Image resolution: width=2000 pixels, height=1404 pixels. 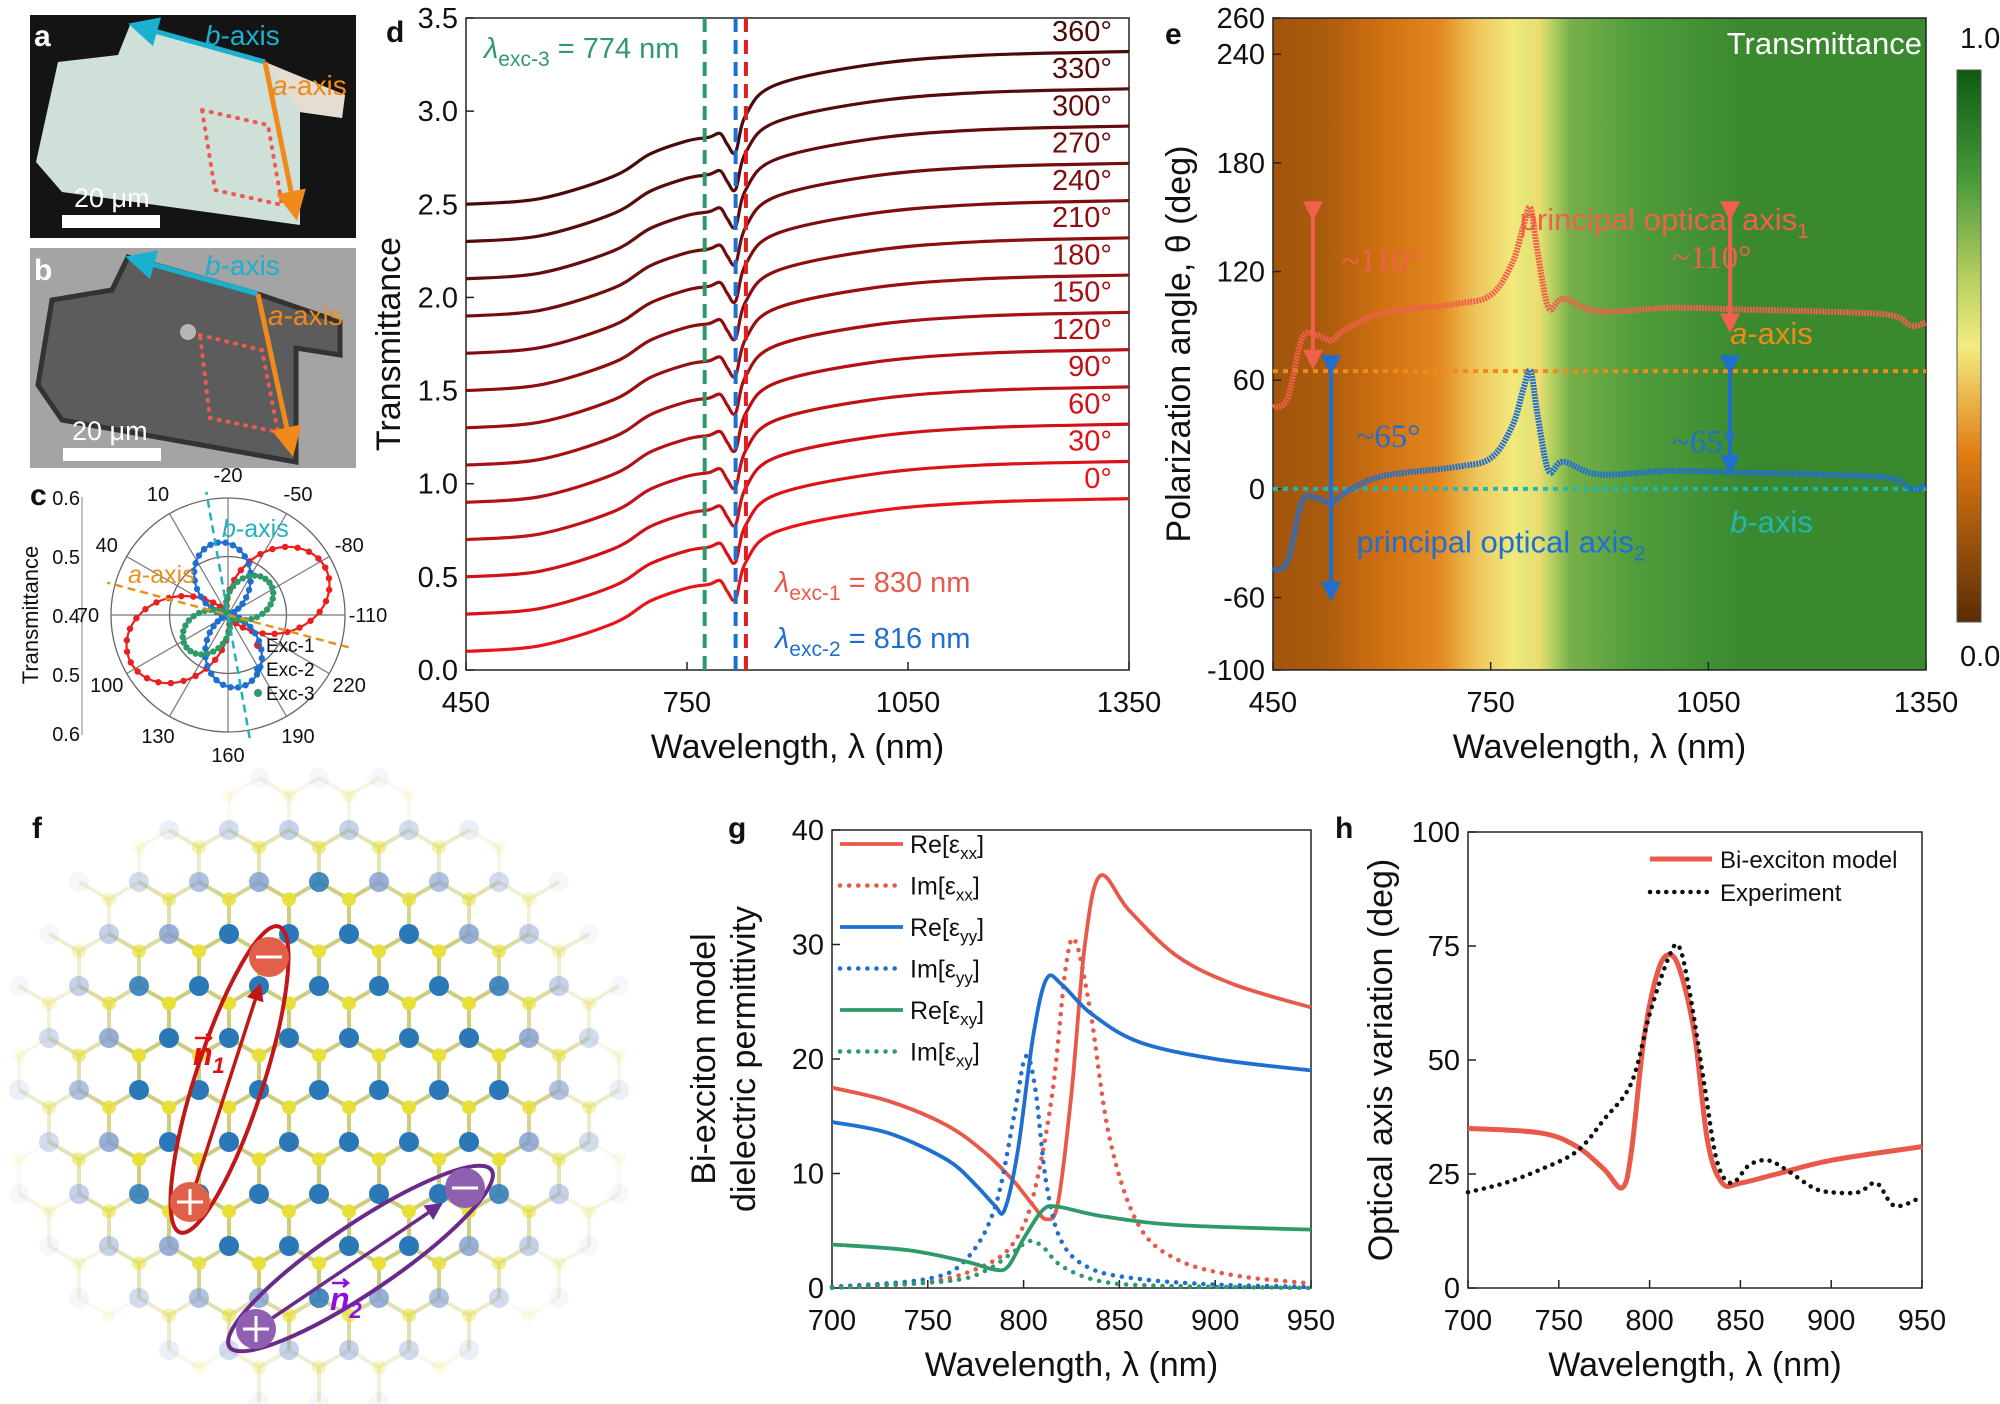 I want to click on angle-label: 360°, so click(x=1082, y=32).